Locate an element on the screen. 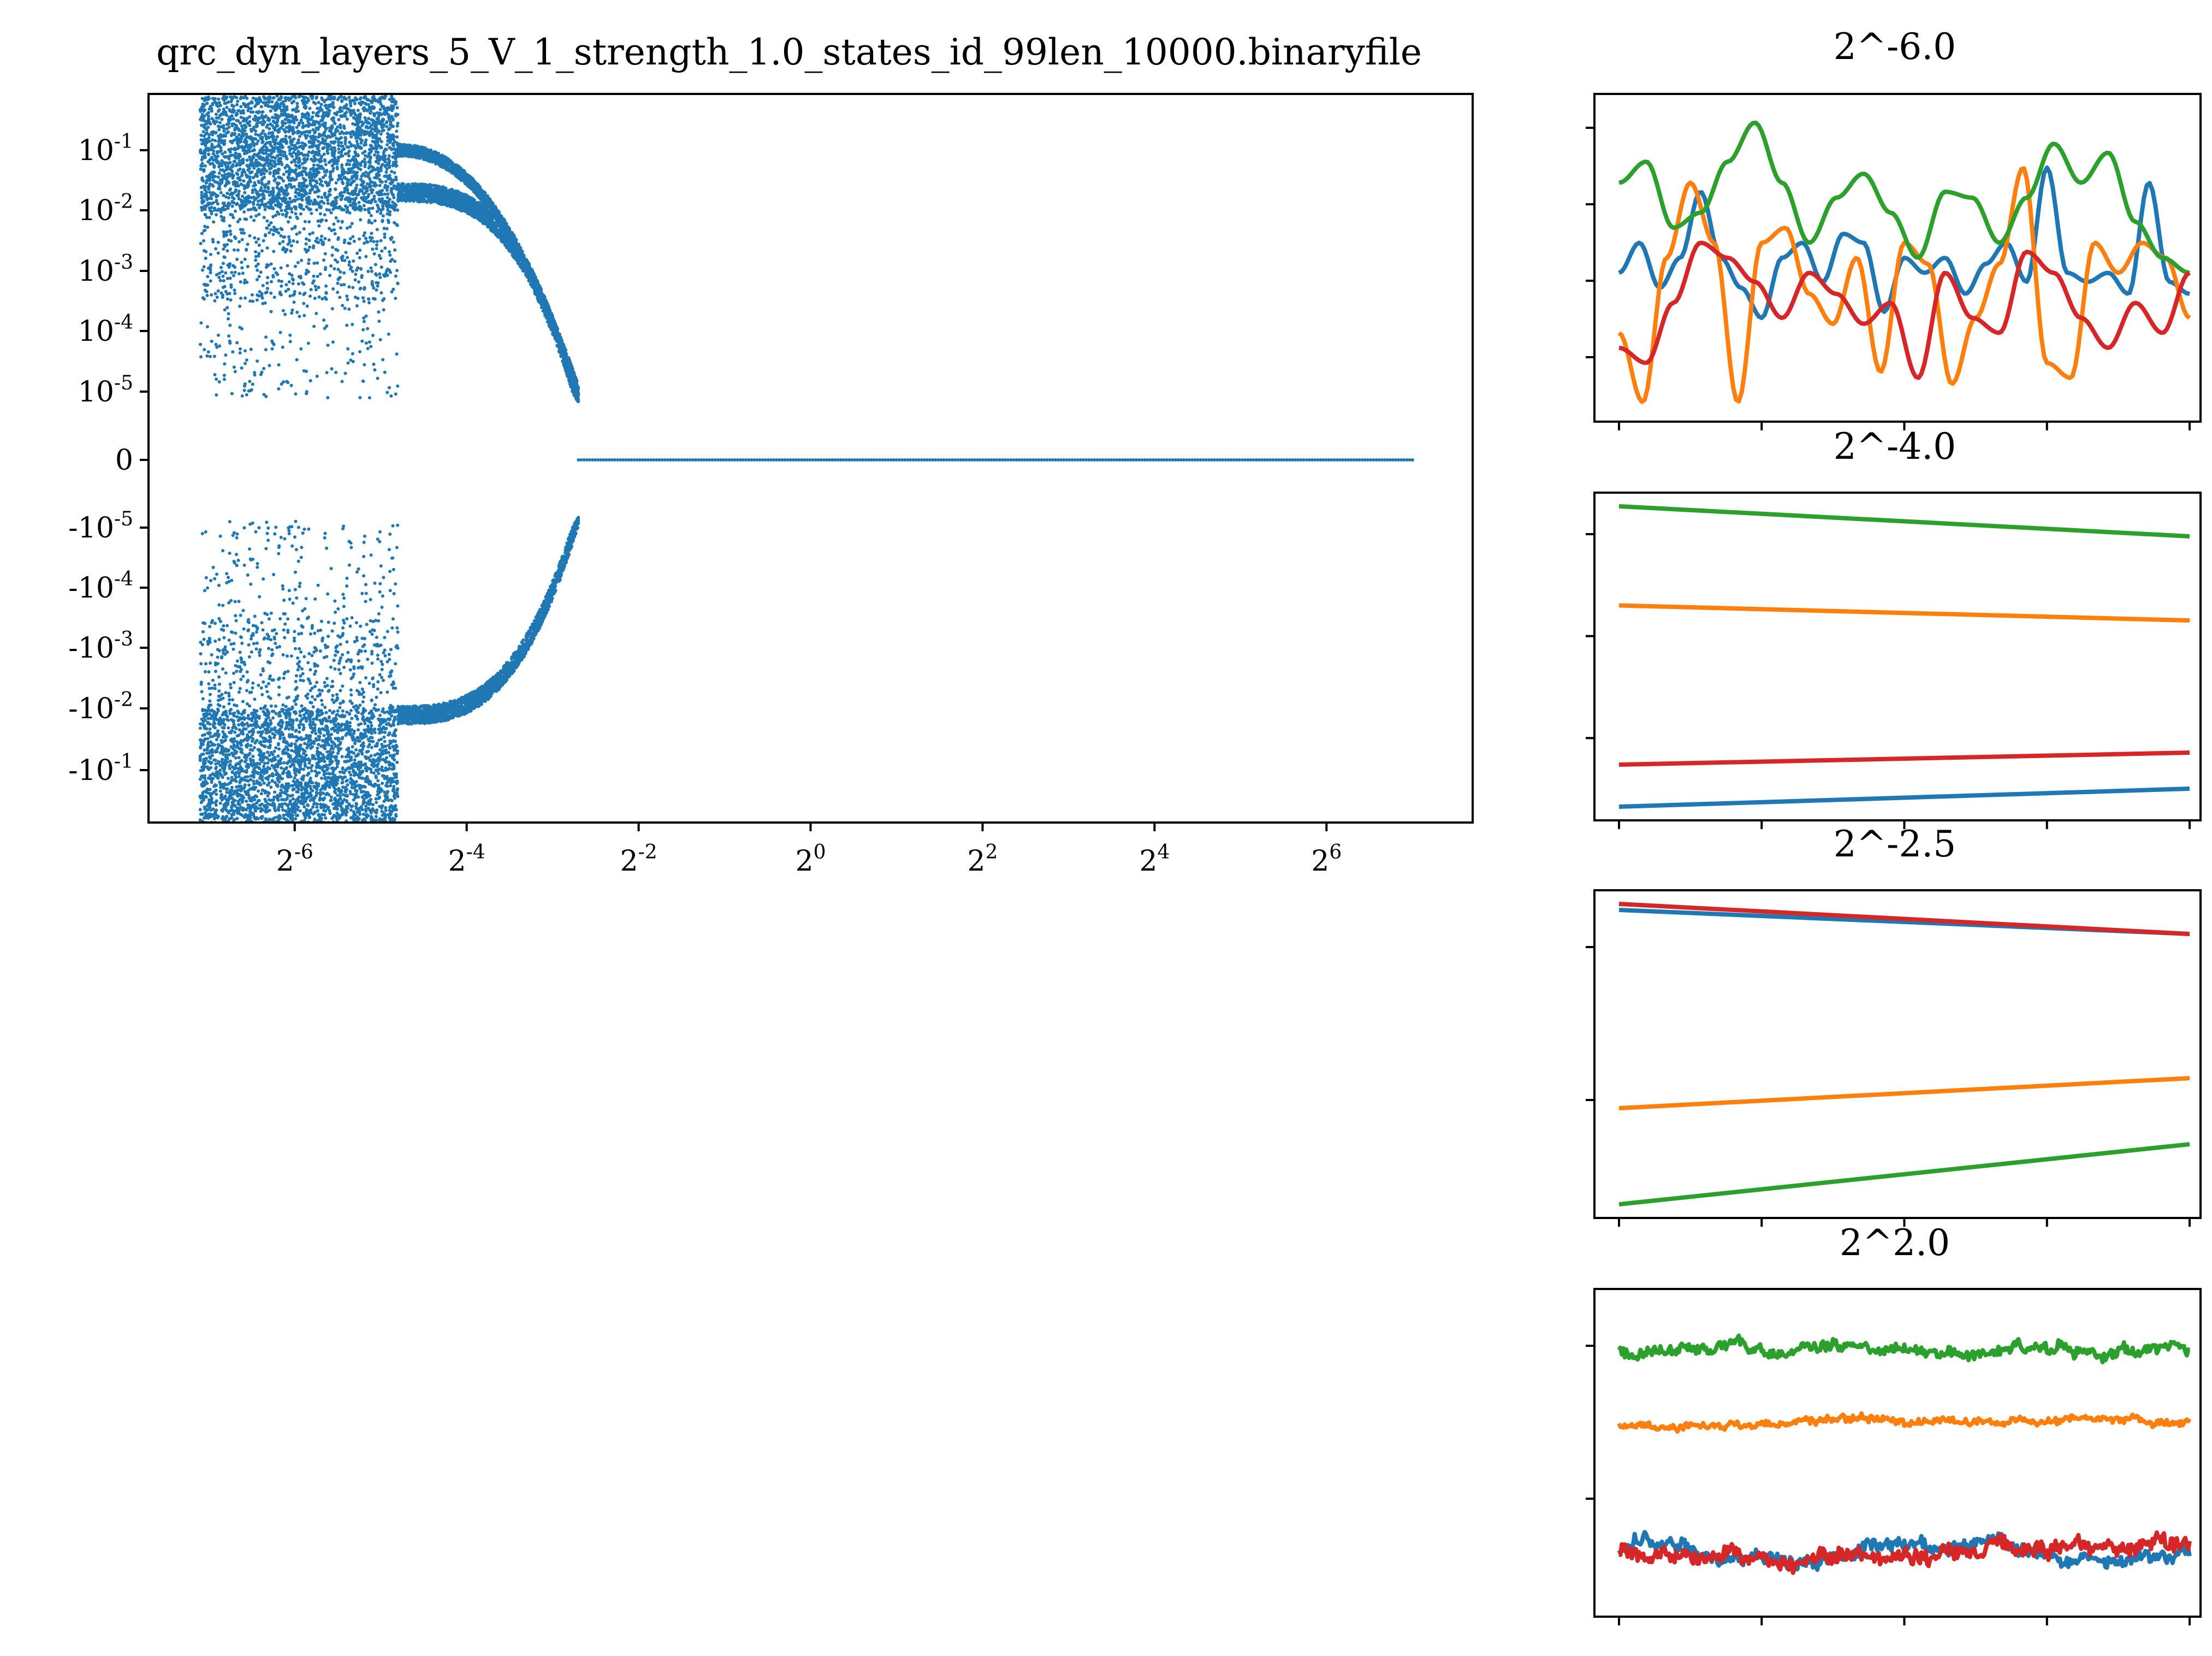  y-tick-label: -10-4 is located at coordinates (100, 586).